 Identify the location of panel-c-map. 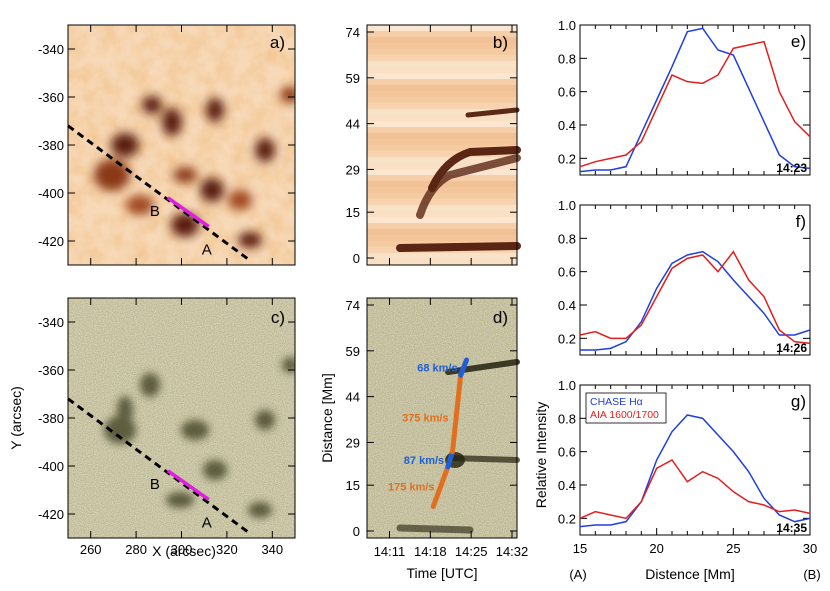
(181, 418).